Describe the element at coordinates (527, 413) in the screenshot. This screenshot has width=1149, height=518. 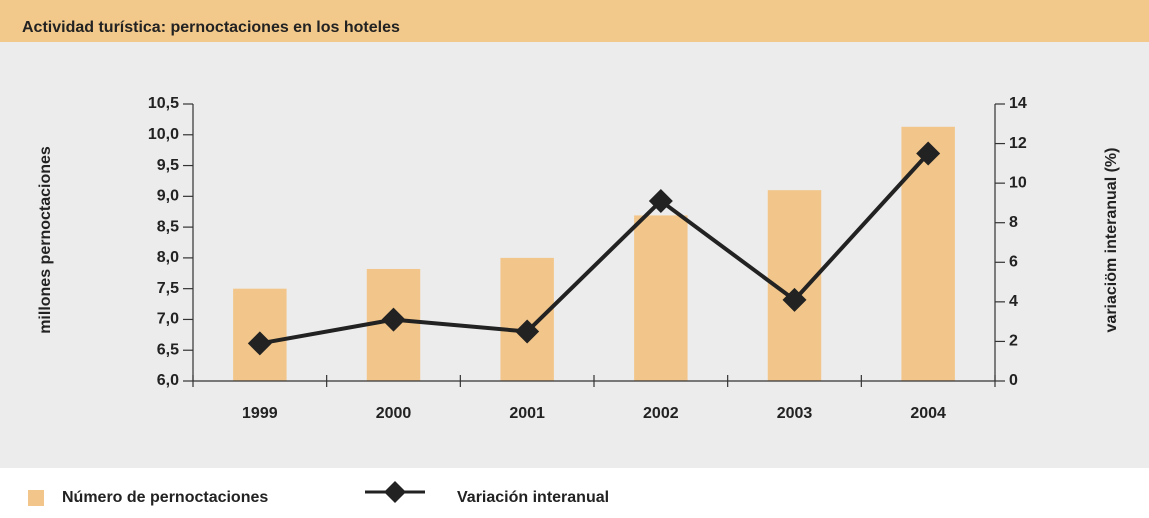
I see `x-tick-label: 2001` at that location.